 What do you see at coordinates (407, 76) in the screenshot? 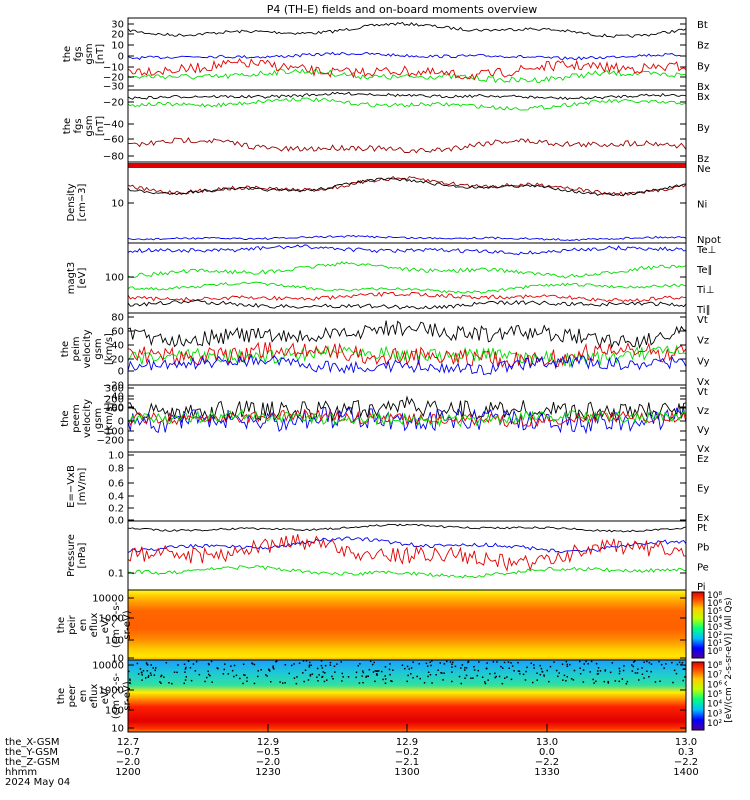
I see `by-trace` at bounding box center [407, 76].